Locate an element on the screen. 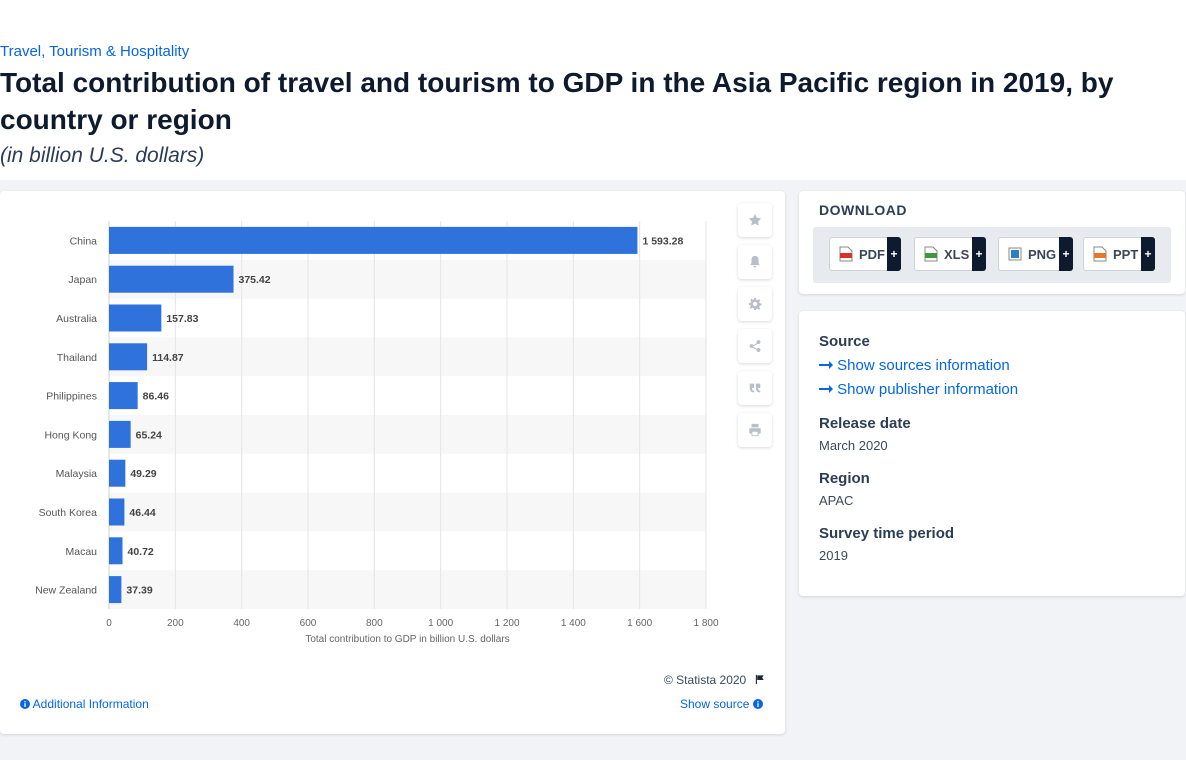 This screenshot has height=760, width=1186. gear-icon is located at coordinates (755, 304).